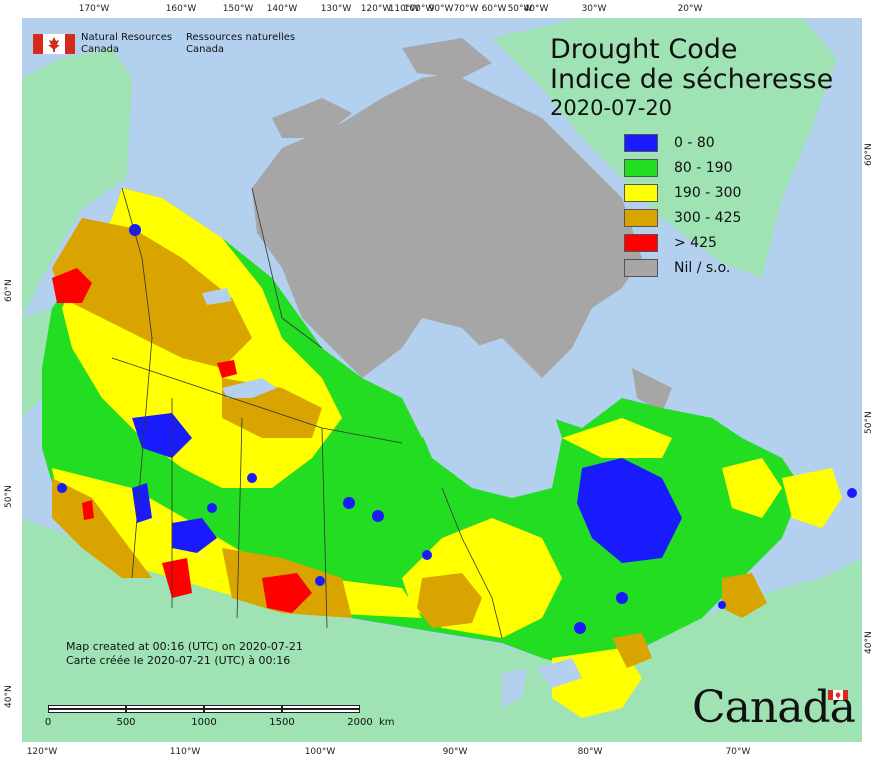 This screenshot has height=760, width=880. Describe the element at coordinates (644, 49) in the screenshot. I see `map-title-en: Drought Code` at that location.